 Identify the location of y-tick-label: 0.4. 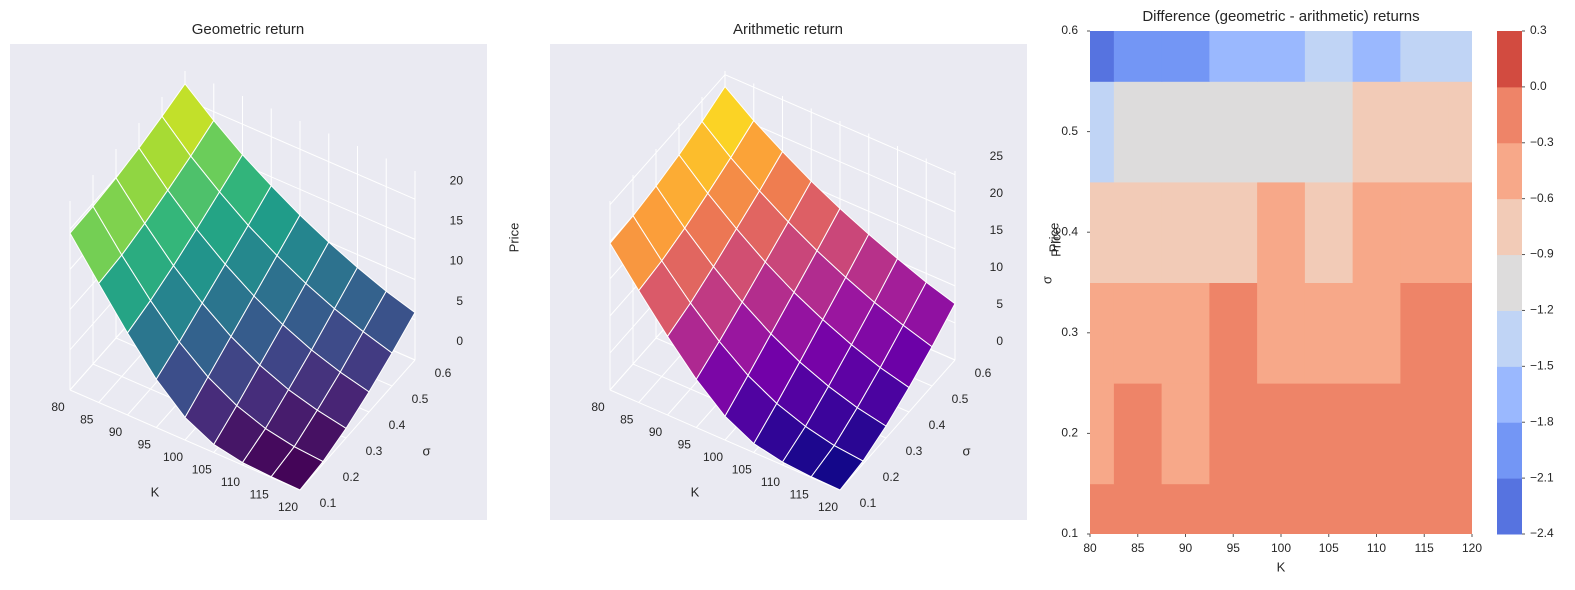
(397, 425).